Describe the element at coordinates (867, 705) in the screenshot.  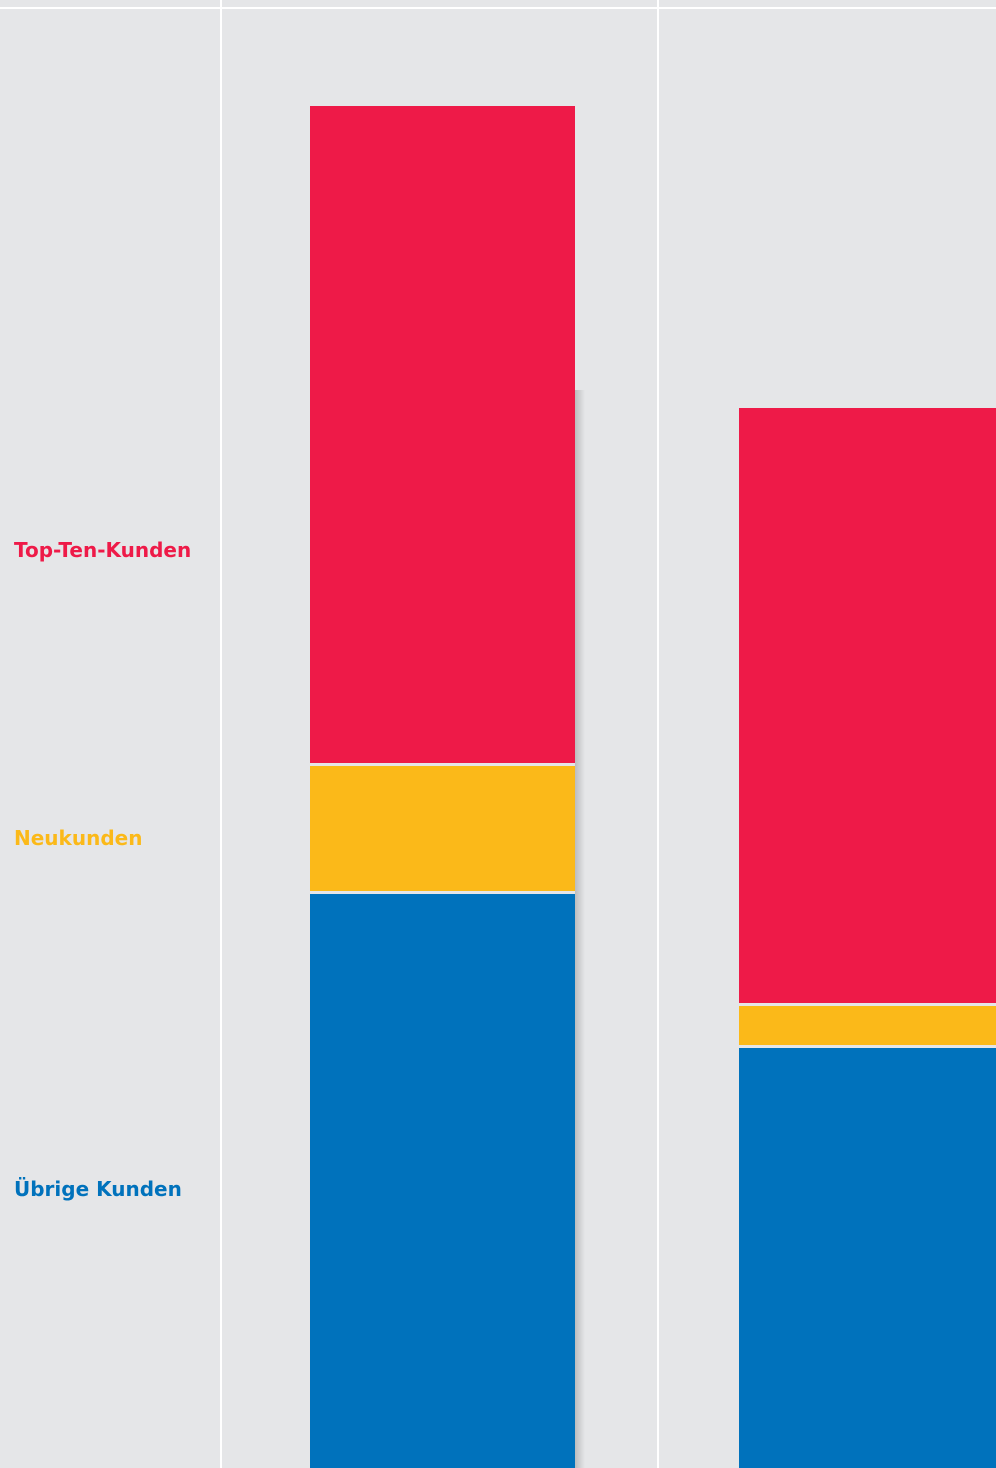
I see `bar-2-segment-top-ten-kunden` at that location.